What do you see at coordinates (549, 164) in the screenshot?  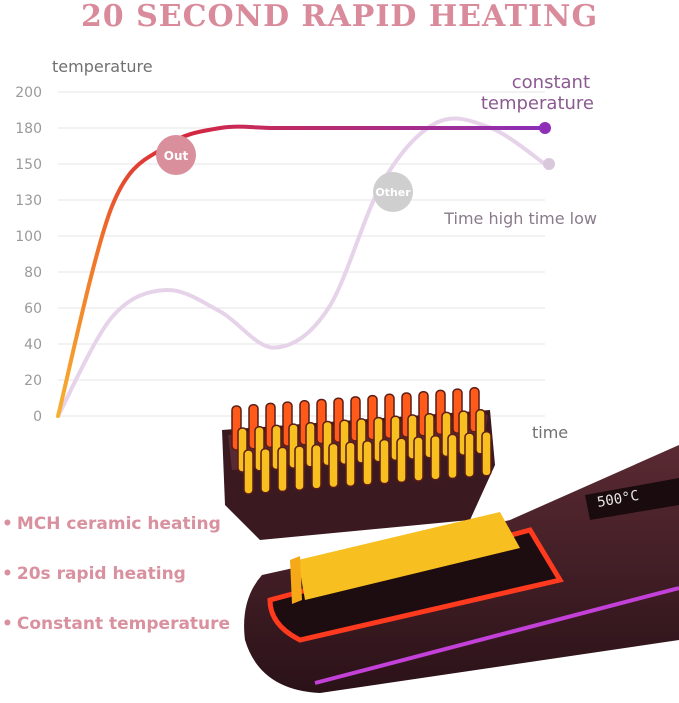 I see `series-other-end-point` at bounding box center [549, 164].